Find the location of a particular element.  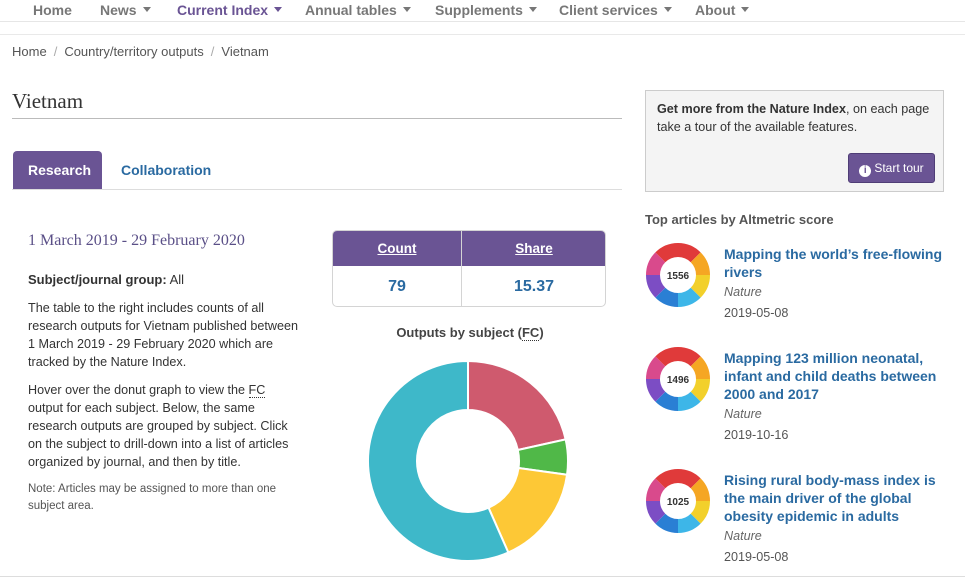

header-divider is located at coordinates (482, 34).